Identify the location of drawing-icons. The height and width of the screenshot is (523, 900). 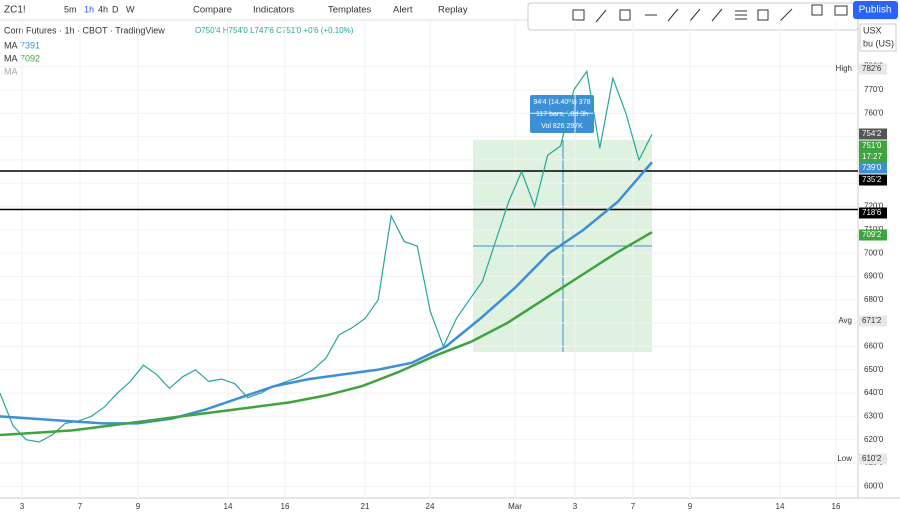
(710, 13).